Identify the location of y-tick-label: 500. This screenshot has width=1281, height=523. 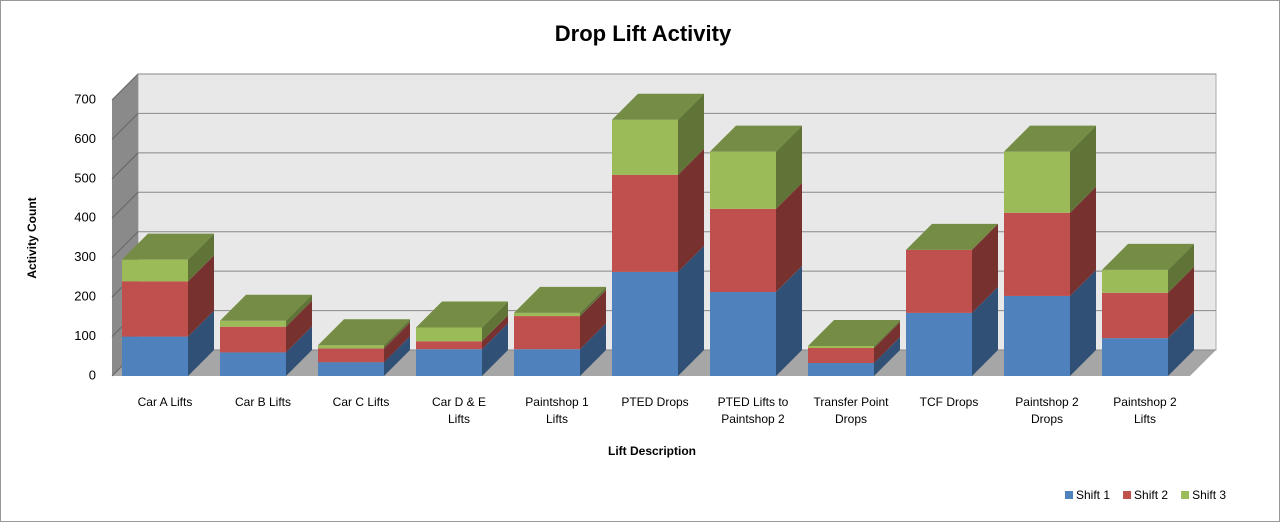
(85, 177).